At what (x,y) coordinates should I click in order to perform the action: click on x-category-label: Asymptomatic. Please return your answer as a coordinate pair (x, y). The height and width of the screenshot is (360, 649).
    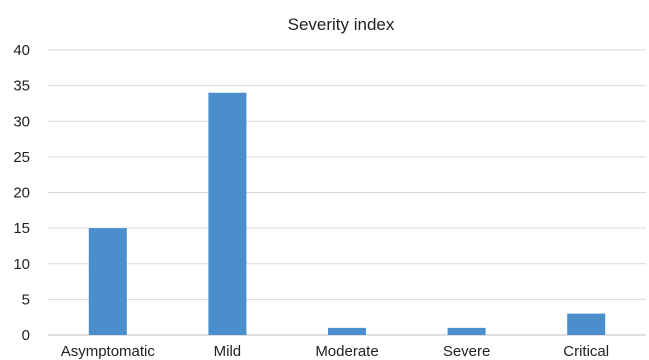
    Looking at the image, I should click on (108, 351).